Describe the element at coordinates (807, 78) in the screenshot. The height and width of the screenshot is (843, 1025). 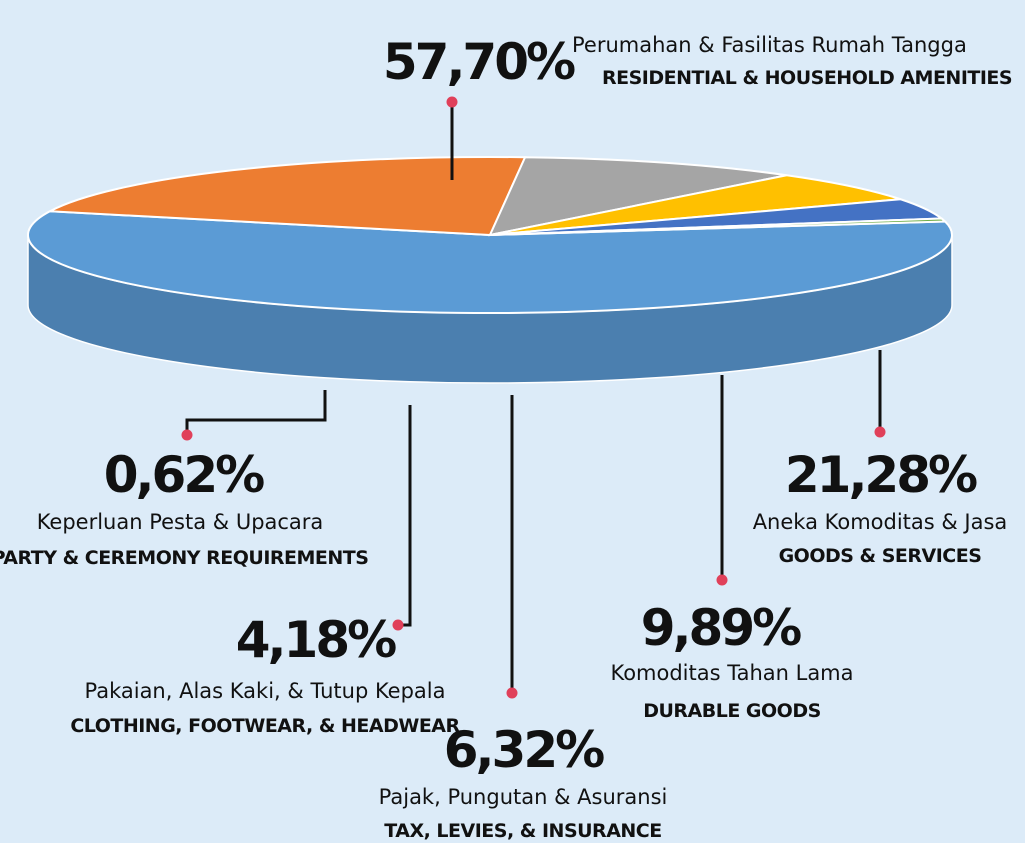
I see `category-label-en: RESIDENTIAL & HOUSEHOLD AMENITIES` at that location.